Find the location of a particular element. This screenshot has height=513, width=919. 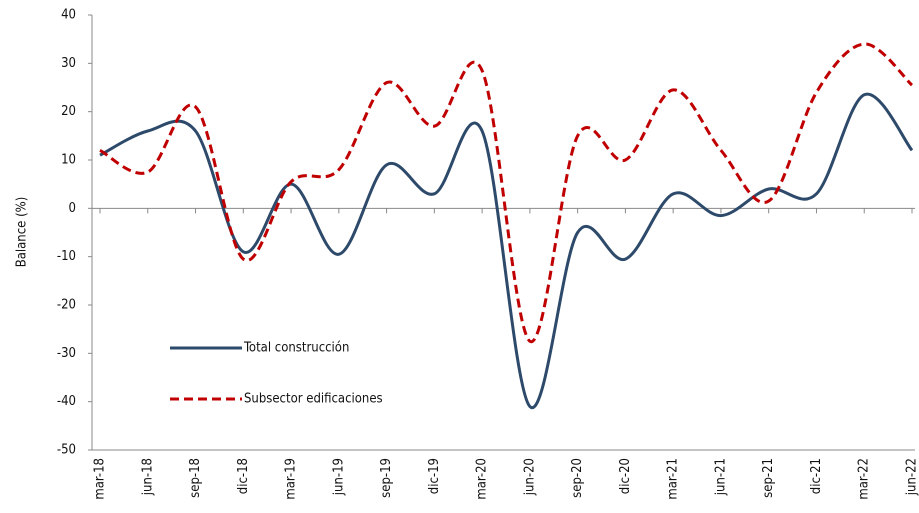

y-tick-label: -50 is located at coordinates (66, 450).